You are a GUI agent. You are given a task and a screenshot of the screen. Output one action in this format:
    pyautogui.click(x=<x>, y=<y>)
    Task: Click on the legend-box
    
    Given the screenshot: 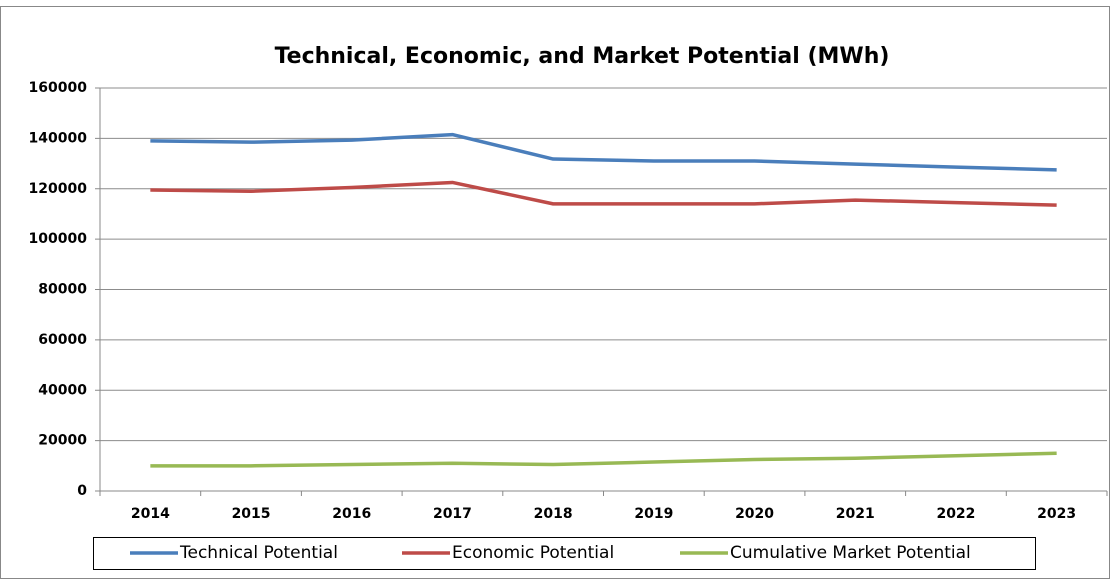 What is the action you would take?
    pyautogui.click(x=564, y=553)
    